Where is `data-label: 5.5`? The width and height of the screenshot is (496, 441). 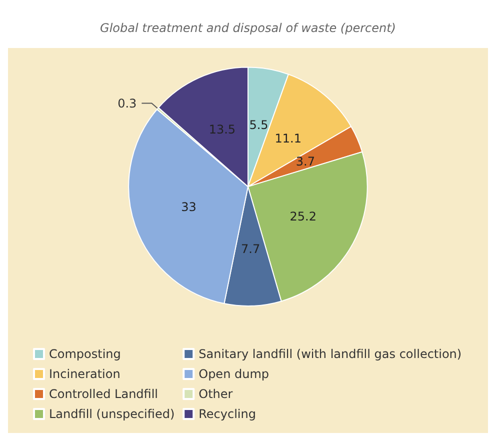 data-label: 5.5 is located at coordinates (258, 125).